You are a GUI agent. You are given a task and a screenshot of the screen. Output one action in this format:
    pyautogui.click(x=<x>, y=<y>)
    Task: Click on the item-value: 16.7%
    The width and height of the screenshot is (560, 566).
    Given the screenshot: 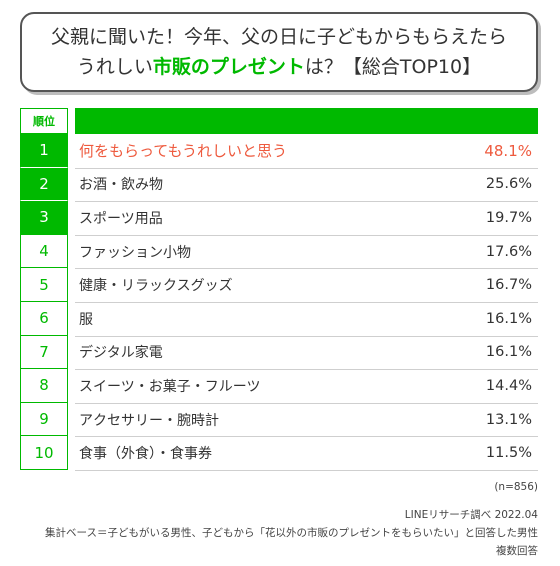 What is the action you would take?
    pyautogui.click(x=508, y=285)
    